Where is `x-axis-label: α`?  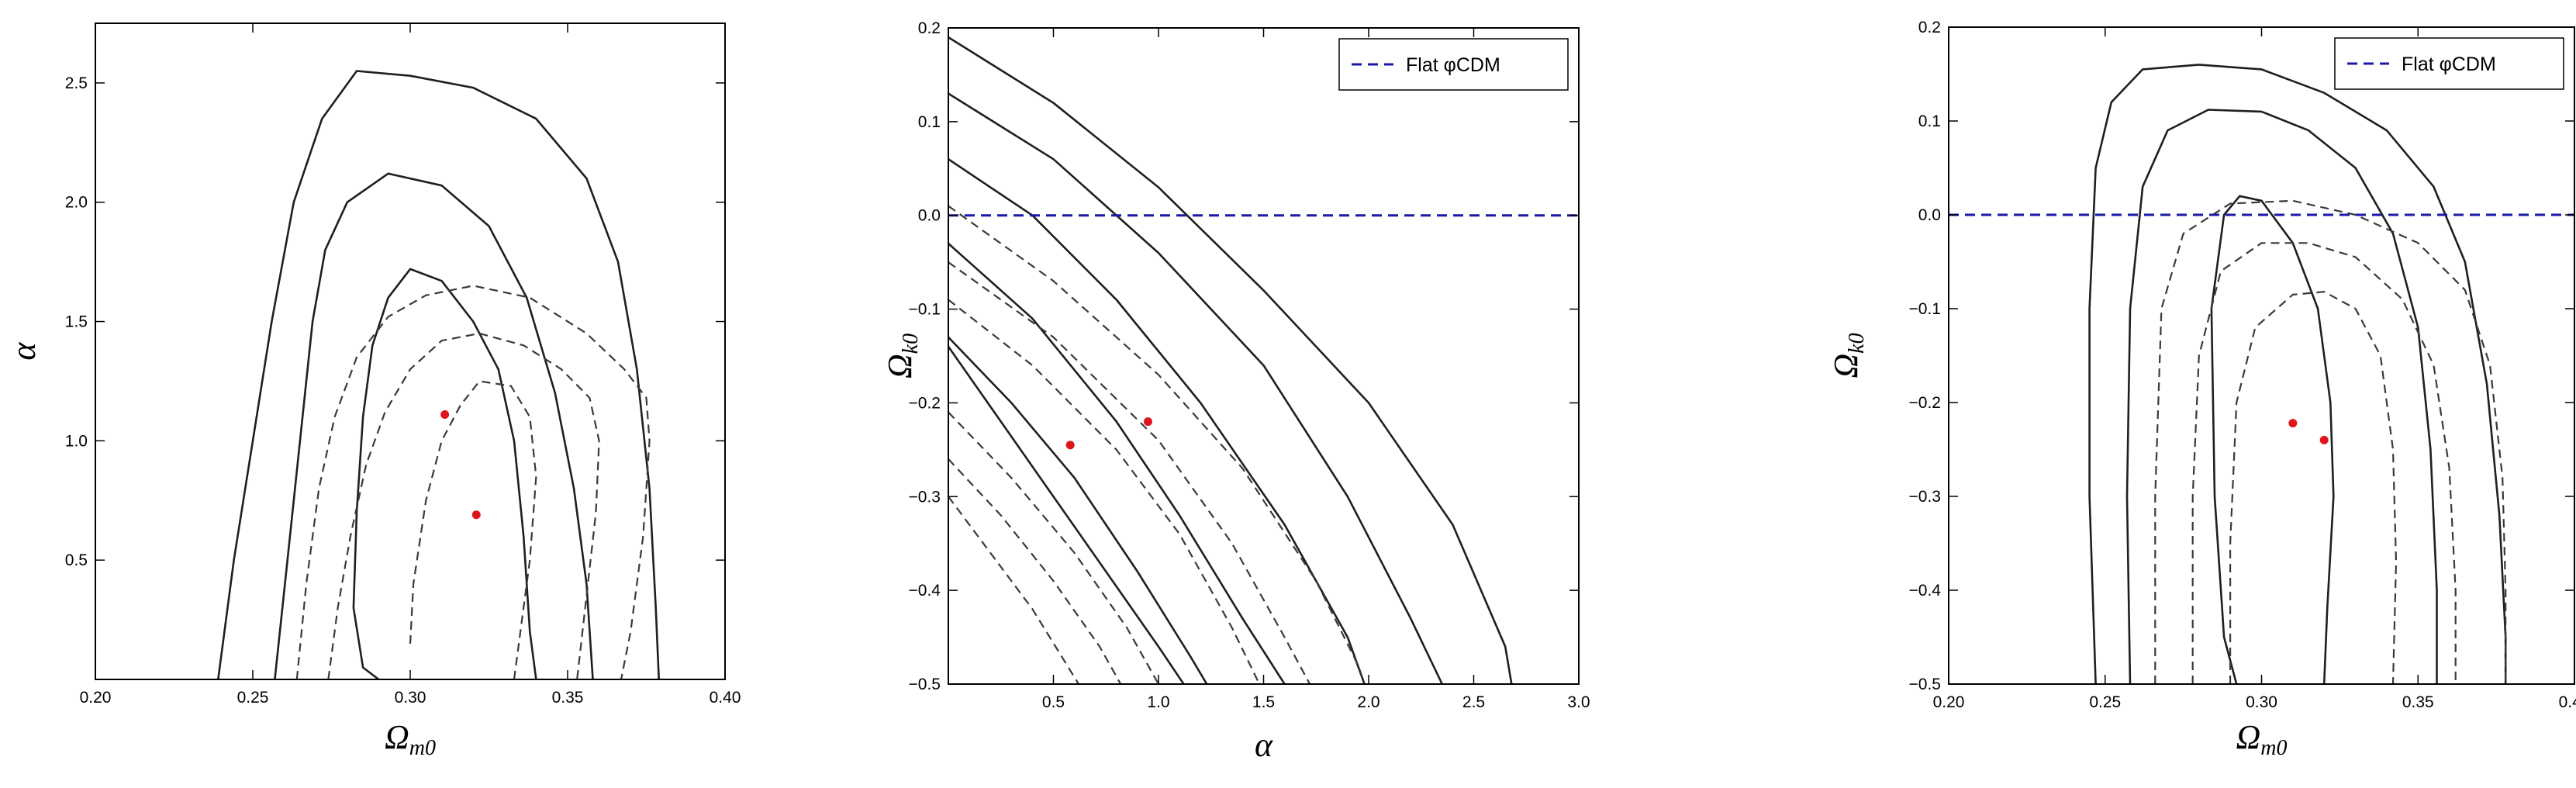 x-axis-label: α is located at coordinates (1264, 745).